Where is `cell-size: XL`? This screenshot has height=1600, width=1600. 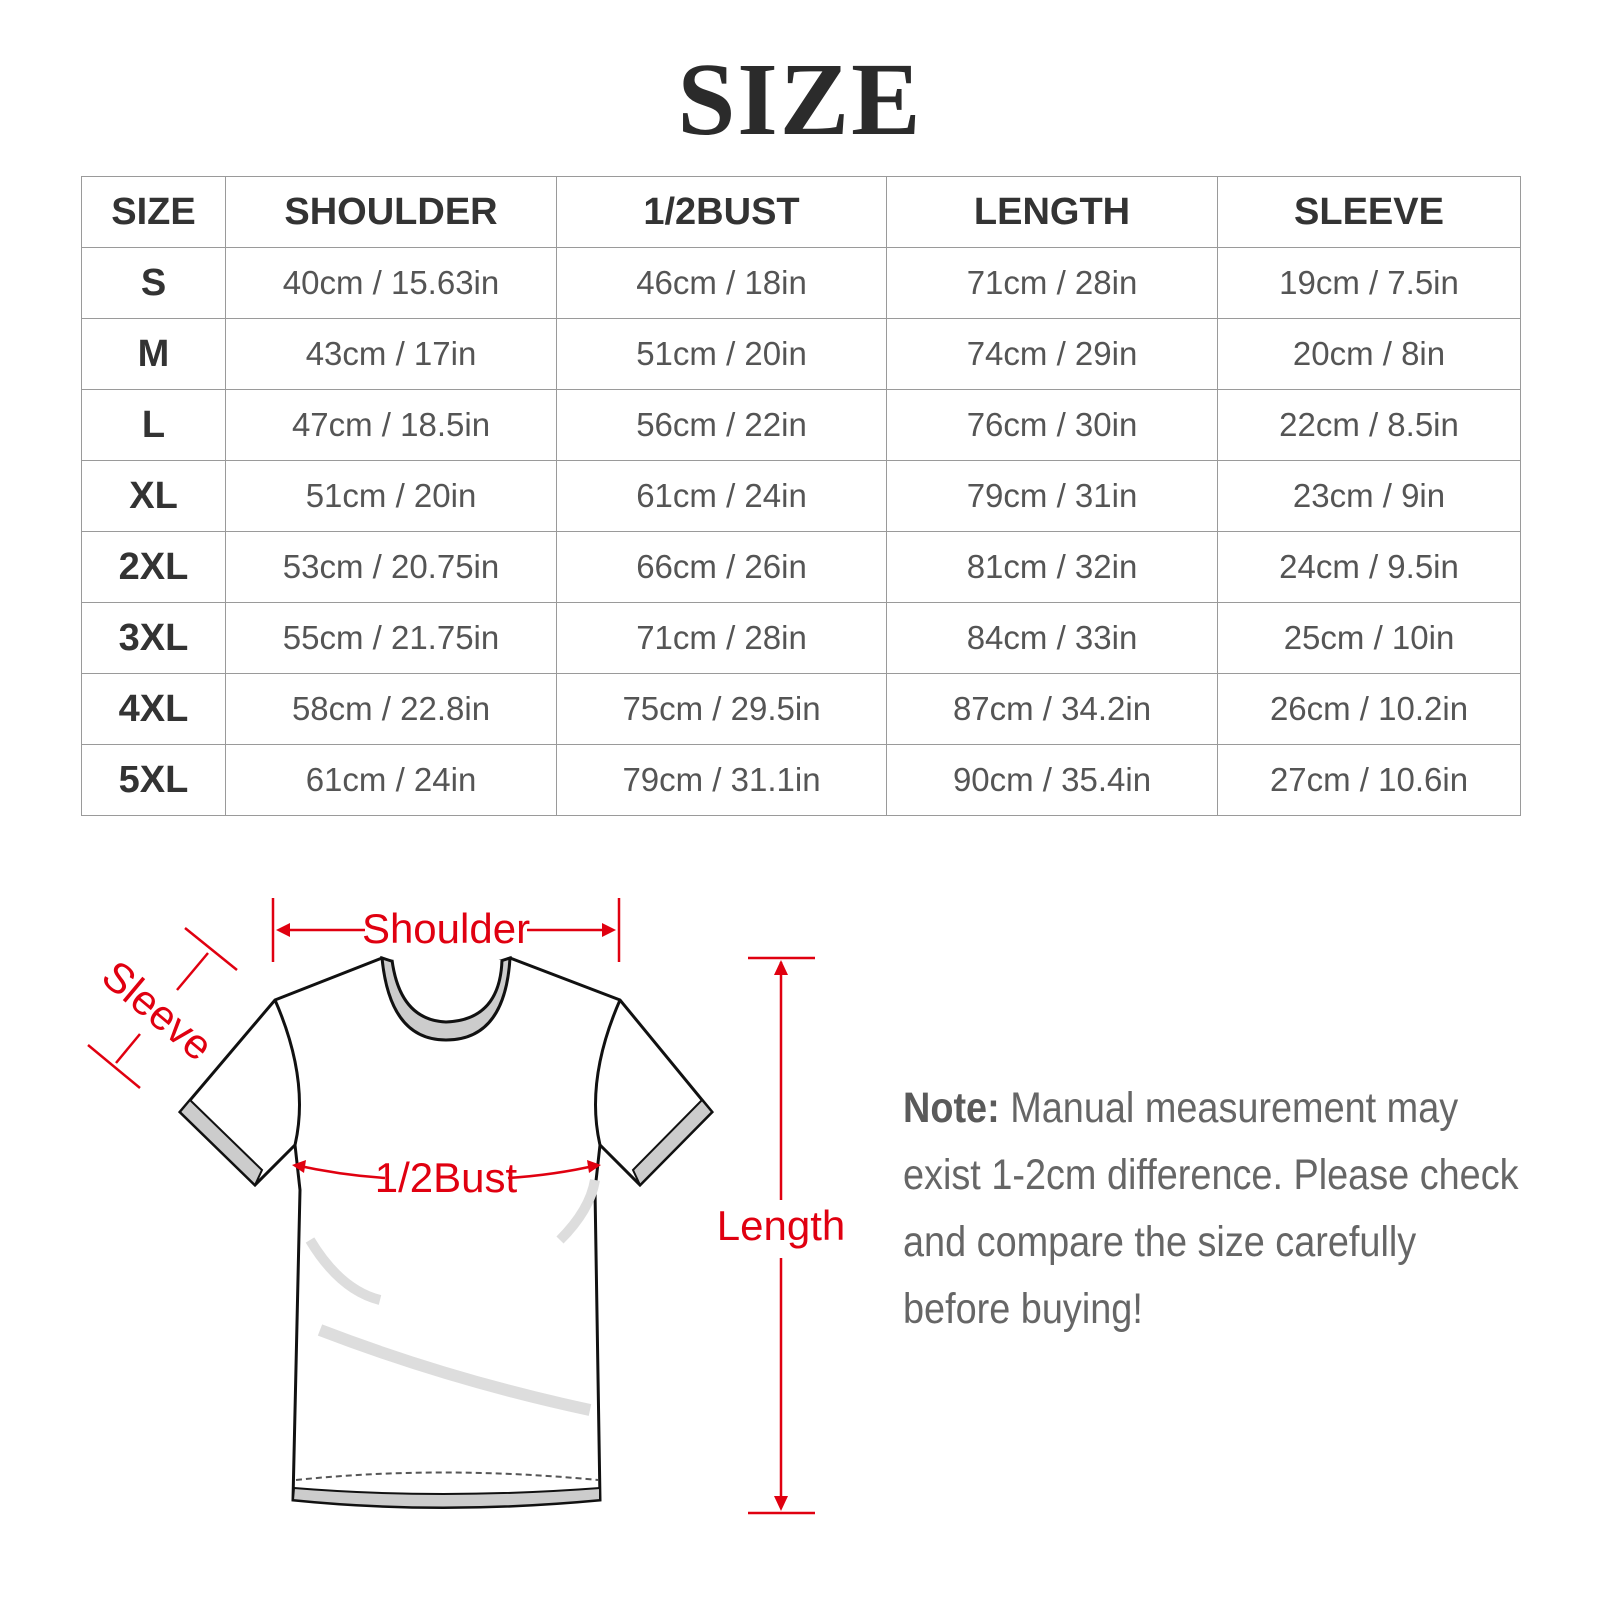 cell-size: XL is located at coordinates (153, 496).